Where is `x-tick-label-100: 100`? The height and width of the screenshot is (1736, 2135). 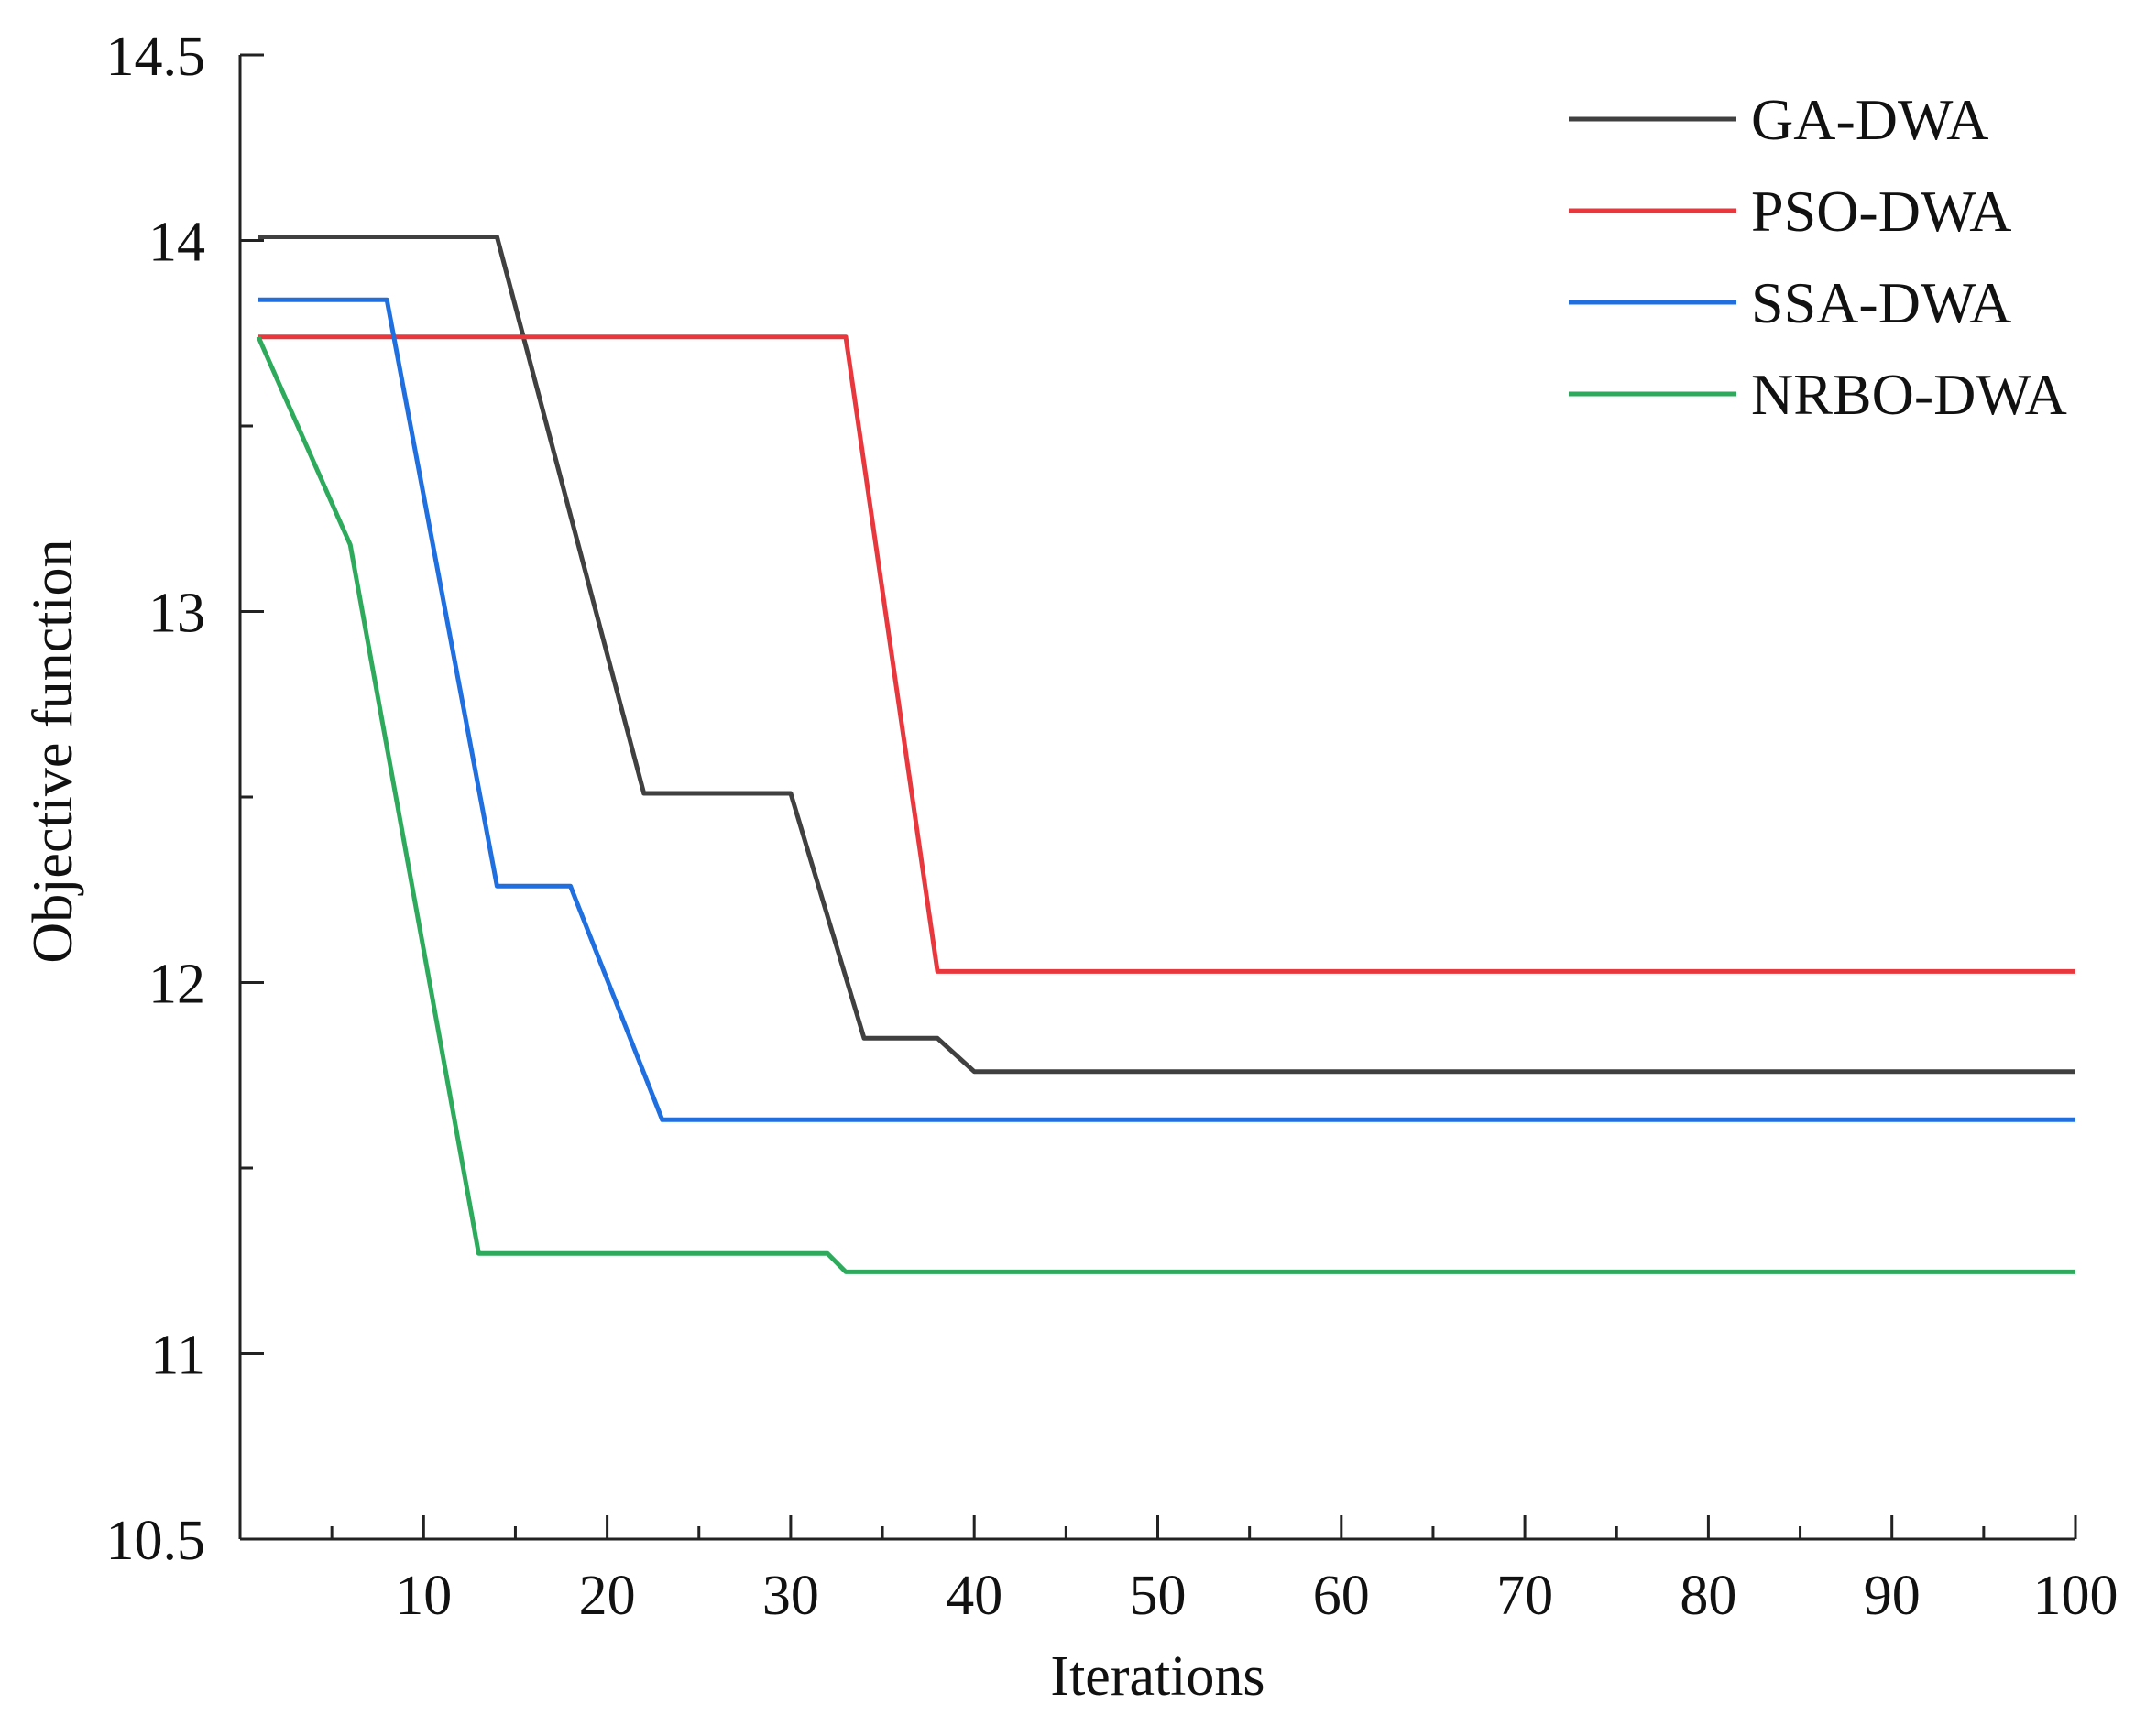
x-tick-label-100: 100 is located at coordinates (2076, 1596).